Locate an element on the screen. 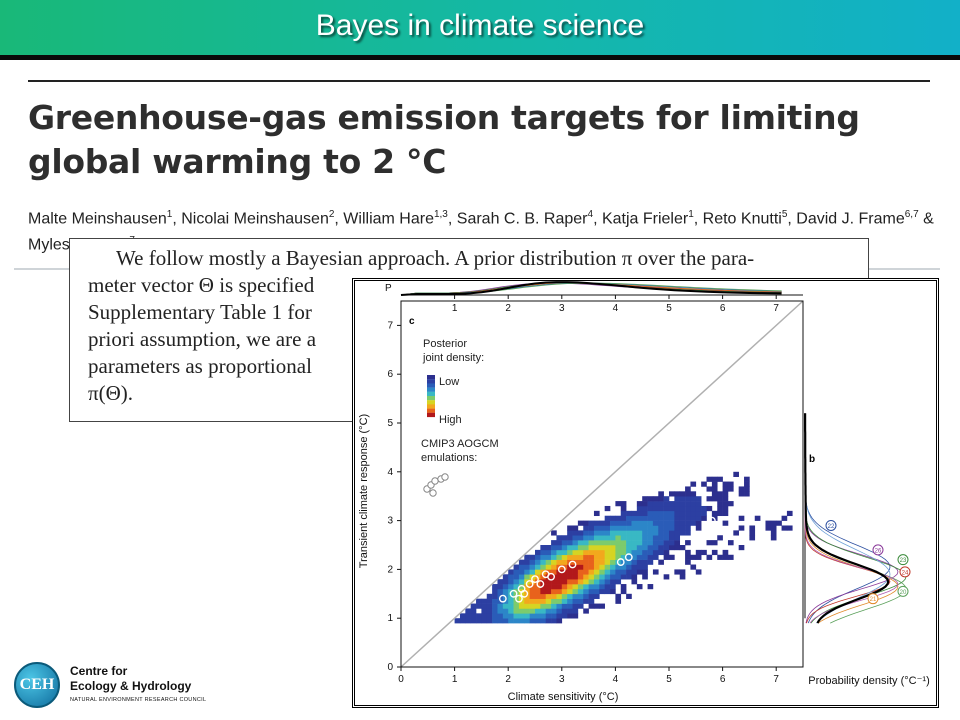 This screenshot has height=720, width=960. author-name: William Hare is located at coordinates (388, 219).